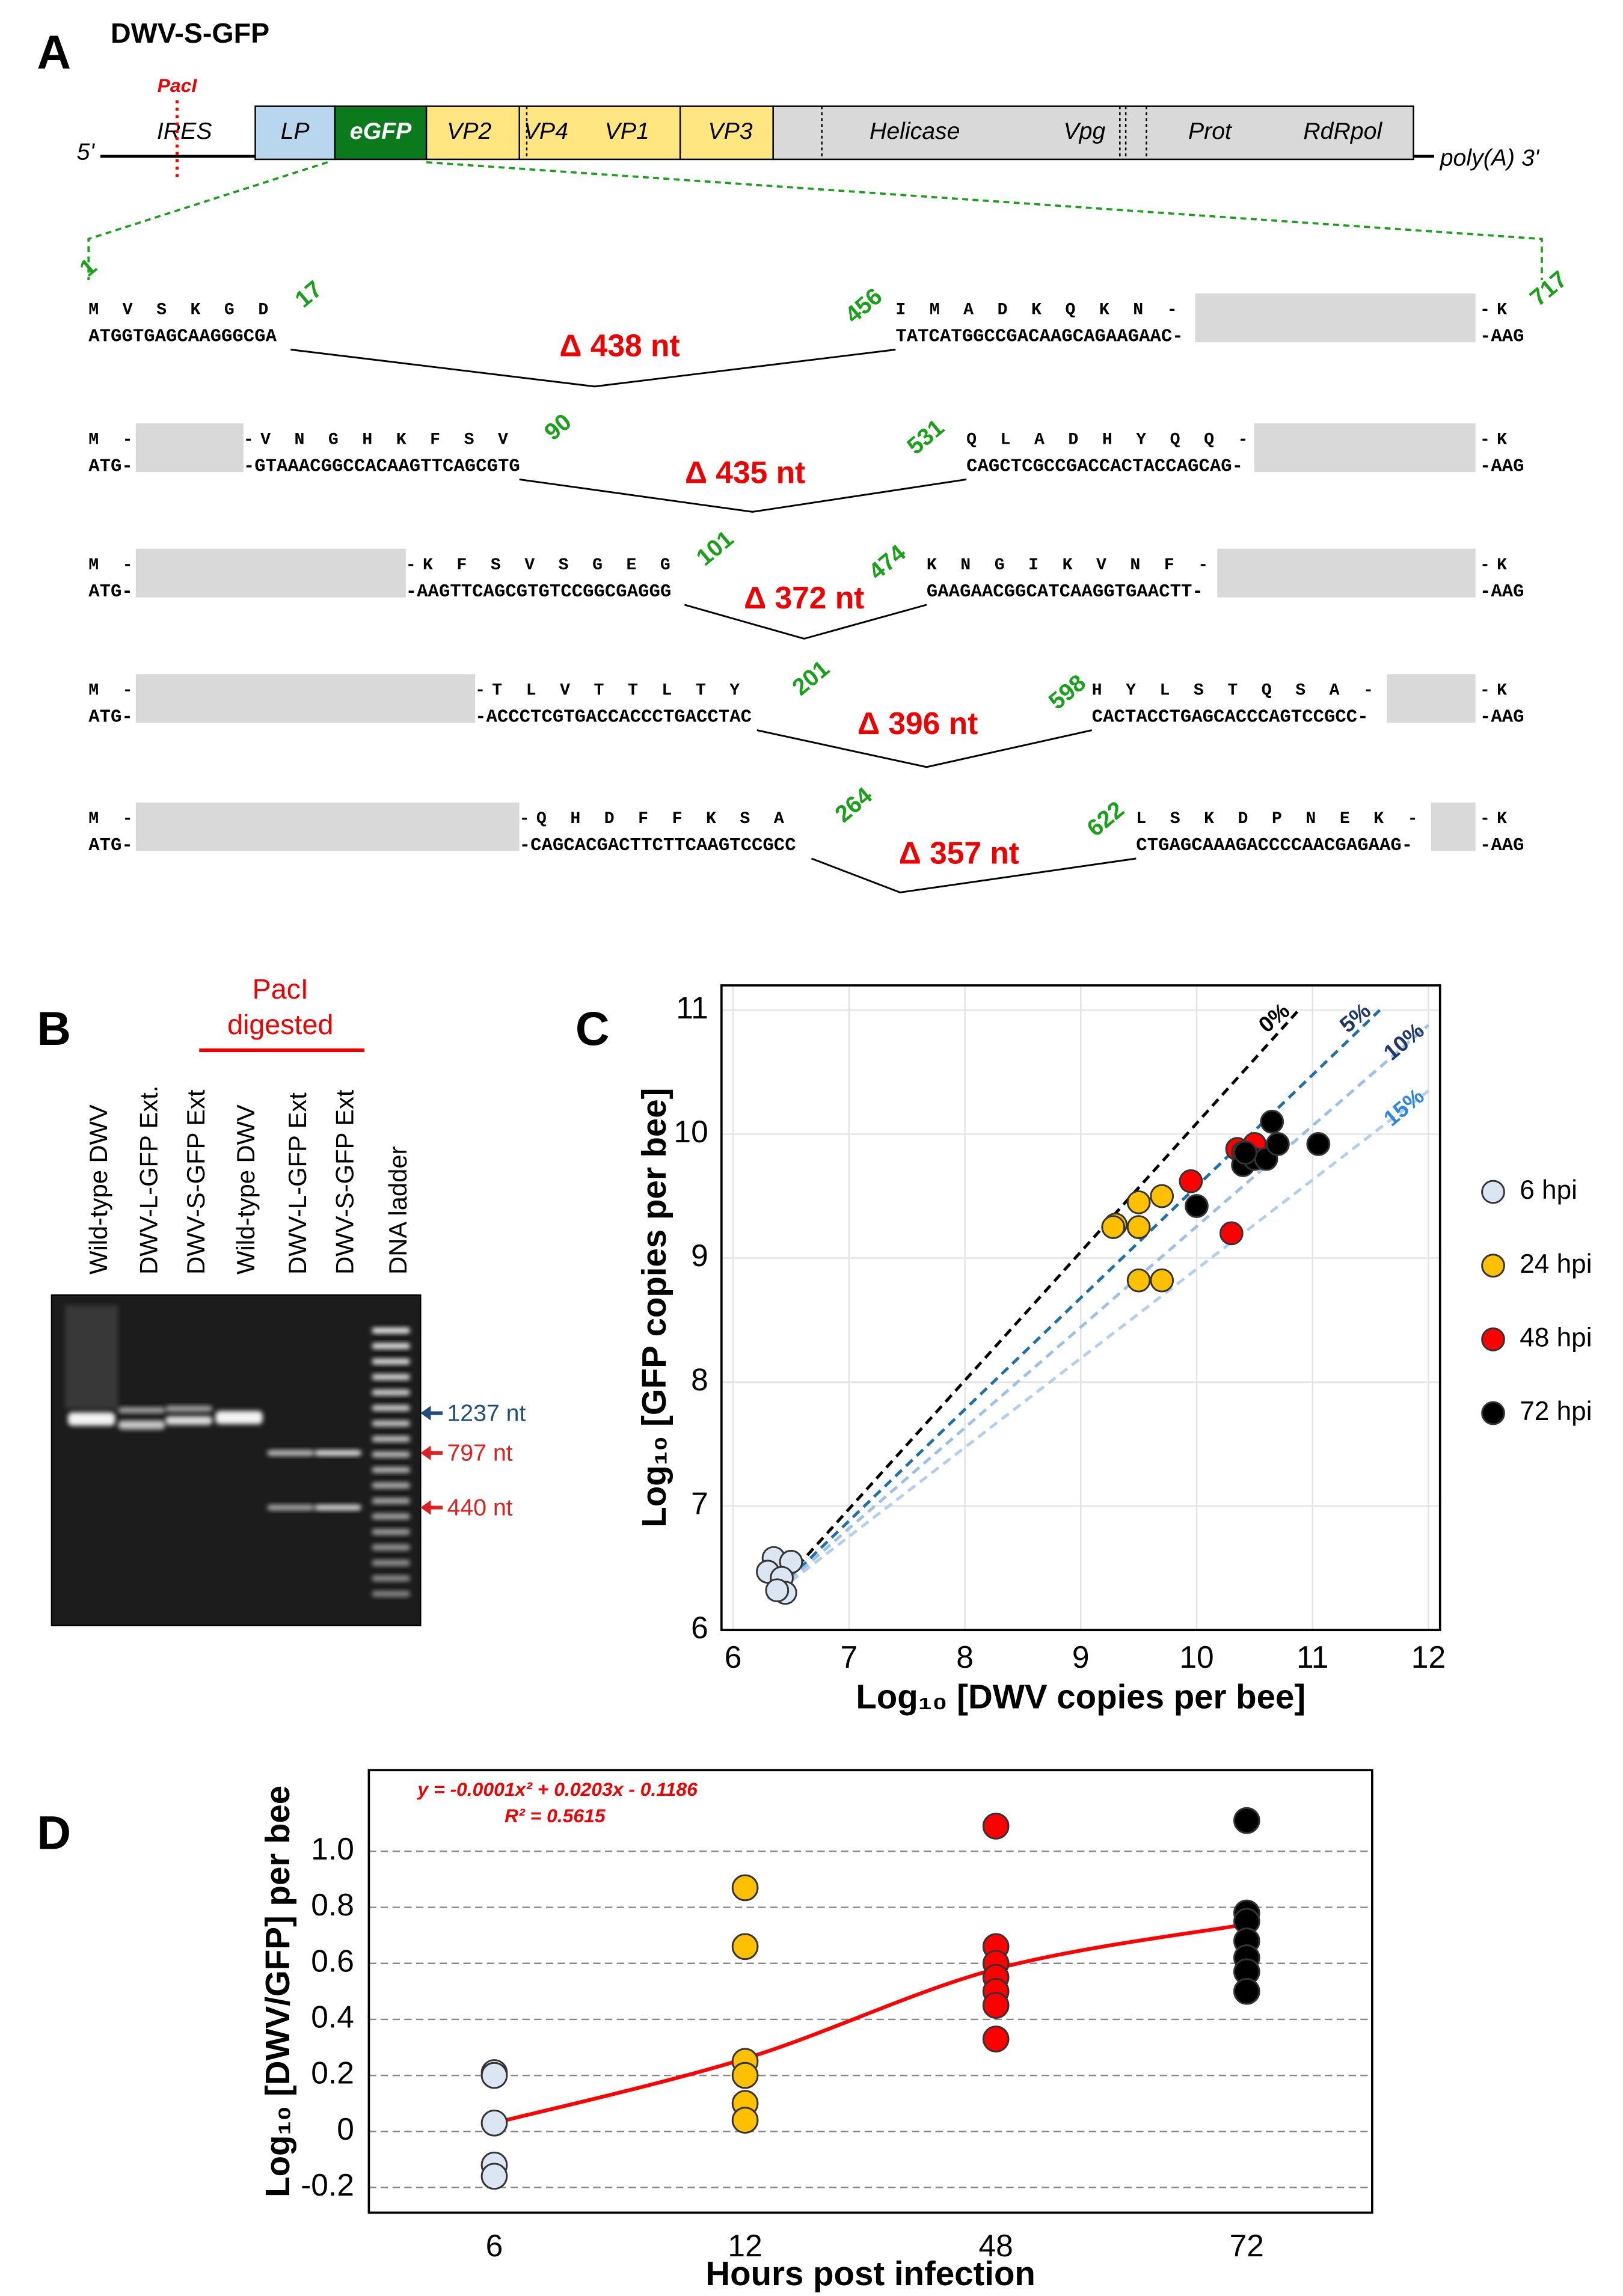  What do you see at coordinates (805, 622) in the screenshot?
I see `deletion-junction` at bounding box center [805, 622].